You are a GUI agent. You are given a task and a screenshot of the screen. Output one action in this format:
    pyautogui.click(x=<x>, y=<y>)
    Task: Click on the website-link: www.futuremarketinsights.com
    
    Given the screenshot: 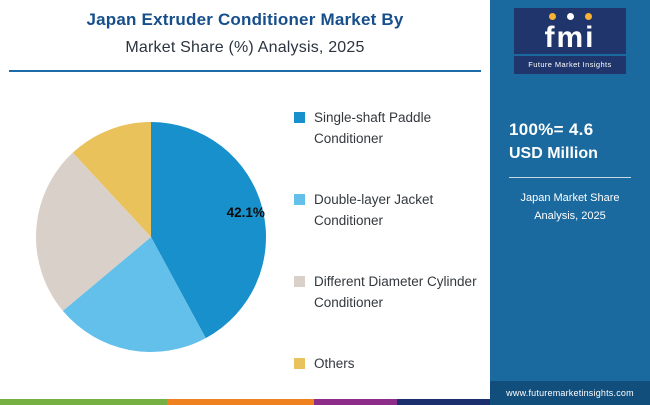 What is the action you would take?
    pyautogui.click(x=570, y=393)
    